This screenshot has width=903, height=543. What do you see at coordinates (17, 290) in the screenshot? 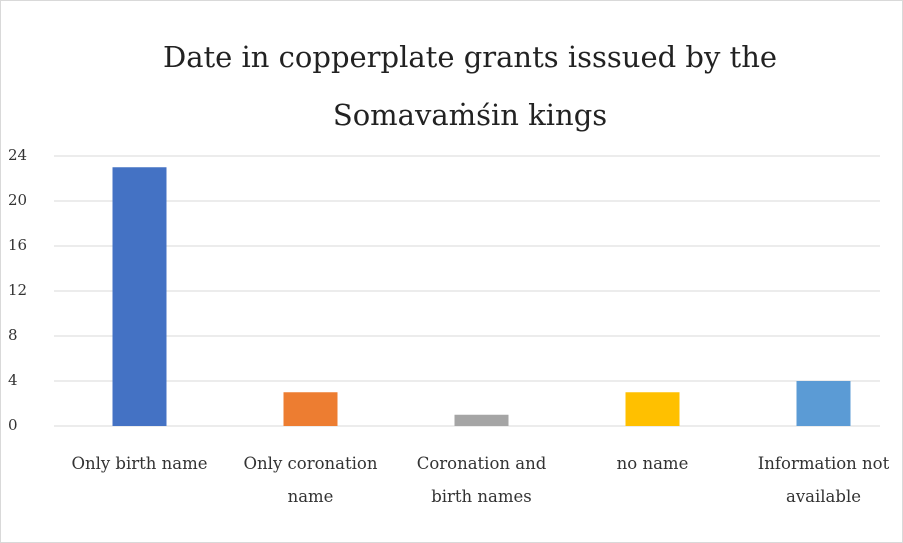
I see `y-tick-label: 12` at bounding box center [17, 290].